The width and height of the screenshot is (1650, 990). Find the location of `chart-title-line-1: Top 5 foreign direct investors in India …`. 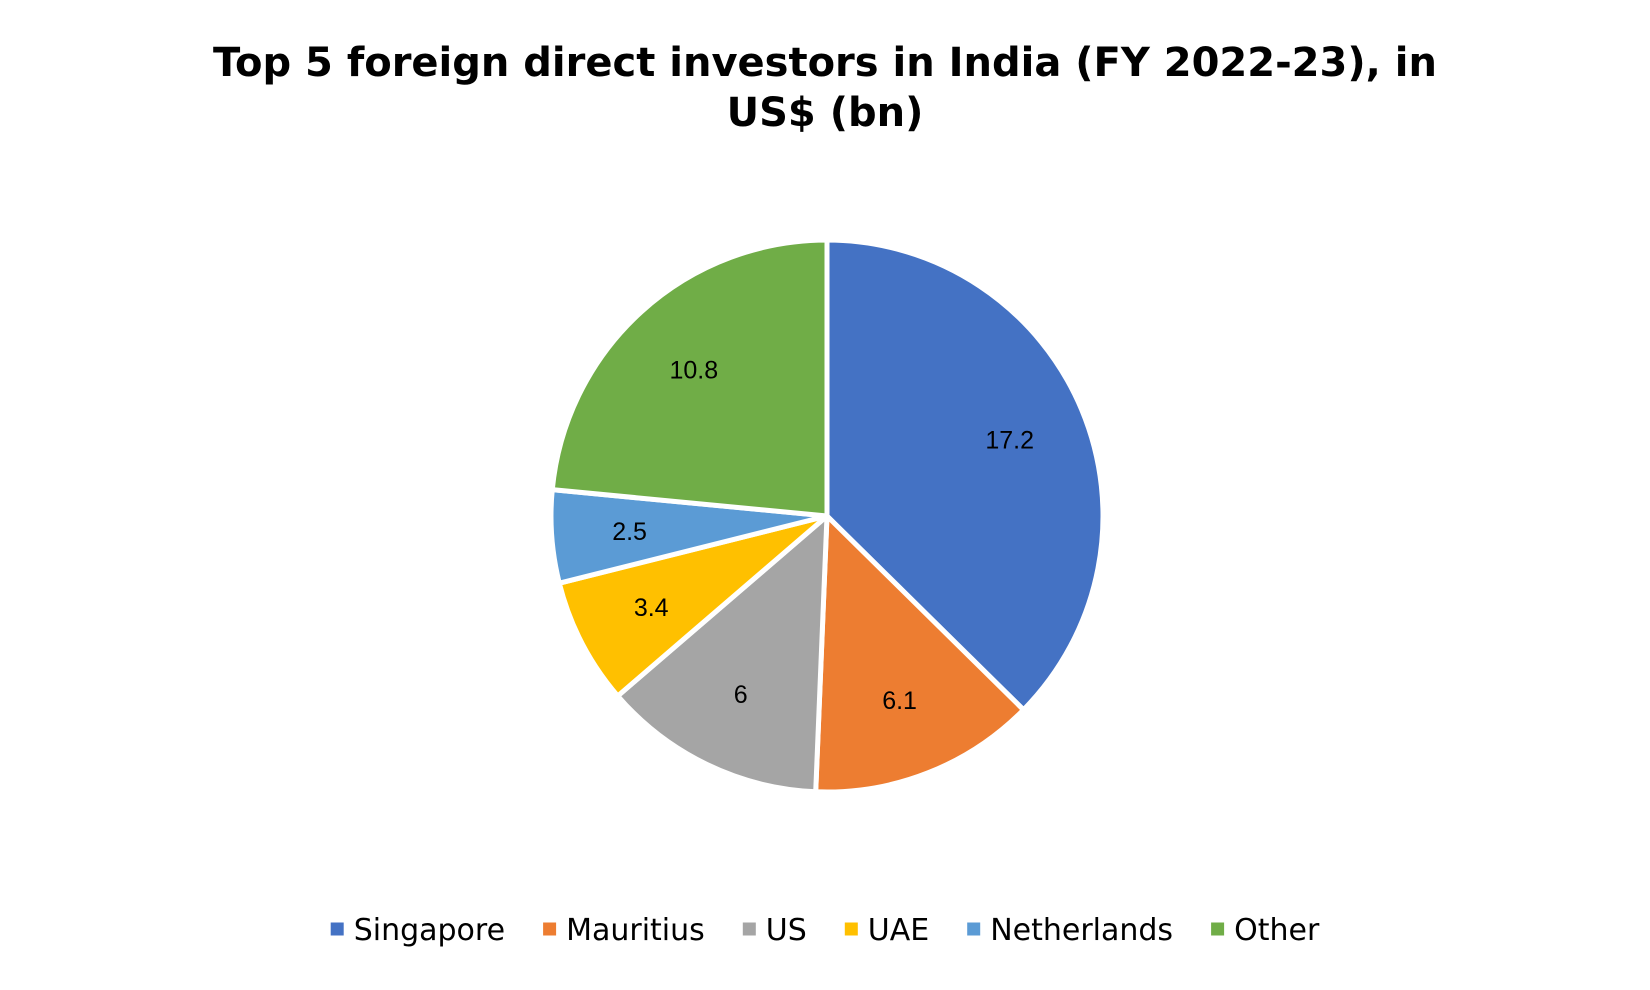

chart-title-line-1: Top 5 foreign direct investors in India … is located at coordinates (825, 63).